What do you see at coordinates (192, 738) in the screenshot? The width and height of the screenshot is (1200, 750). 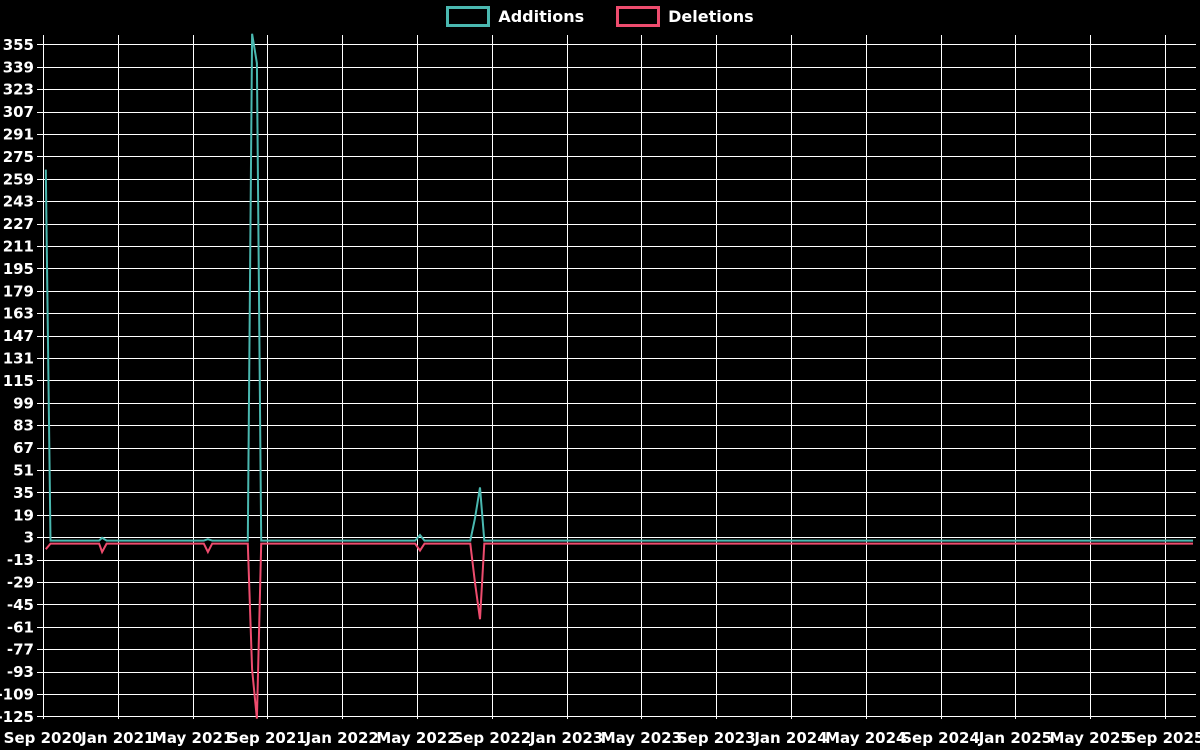 I see `x-tick-label: May 2021` at bounding box center [192, 738].